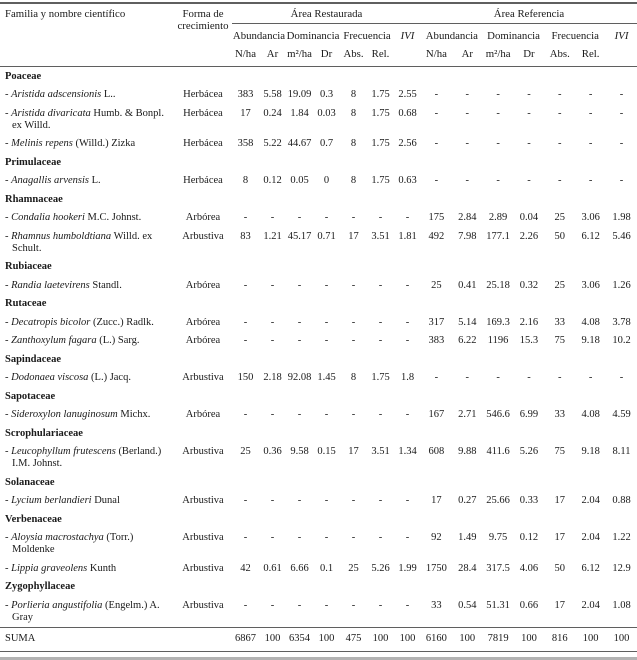  I want to click on value-cell: 6.22, so click(467, 340).